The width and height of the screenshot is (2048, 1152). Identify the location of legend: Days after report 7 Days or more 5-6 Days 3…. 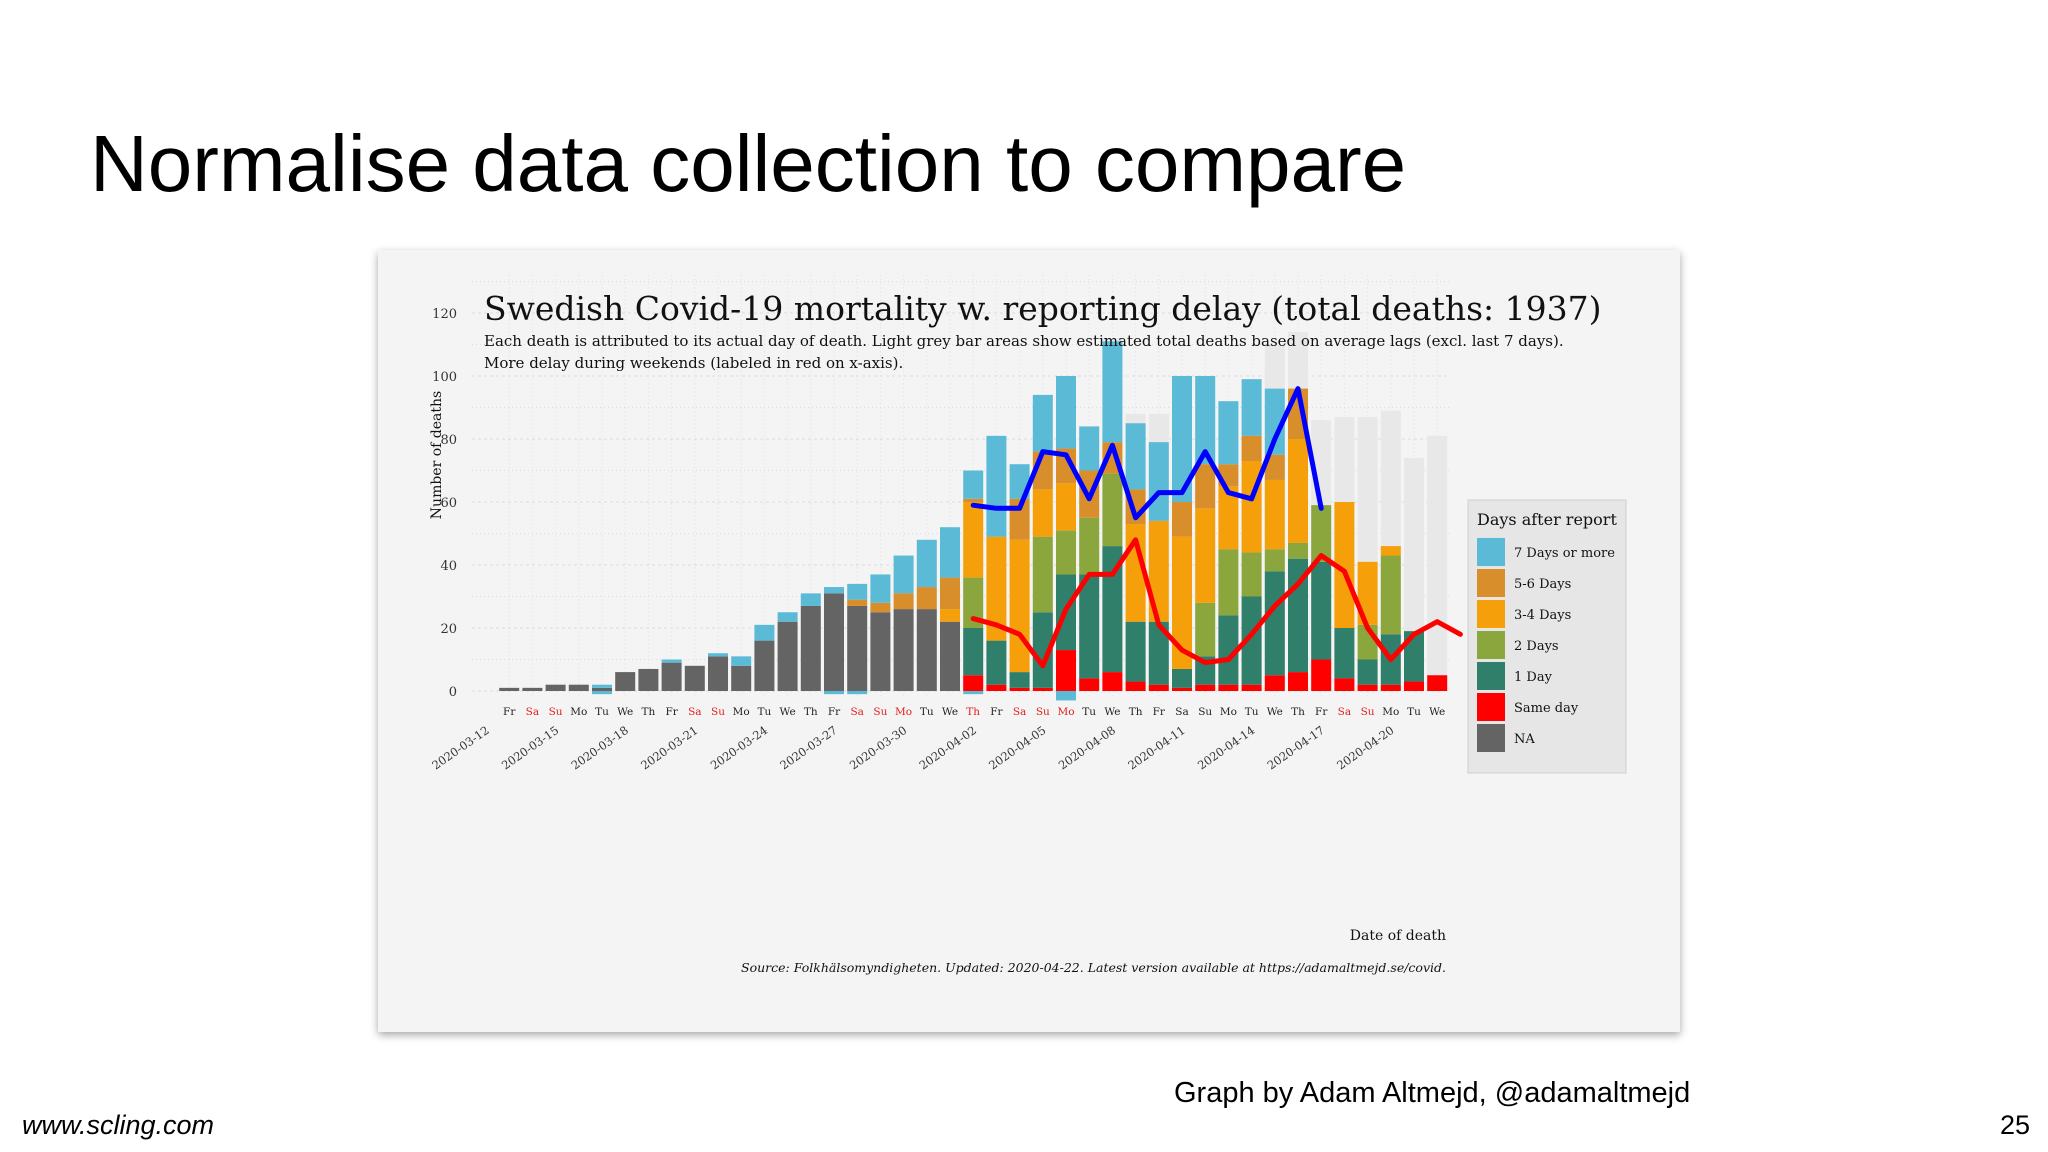
(1547, 636).